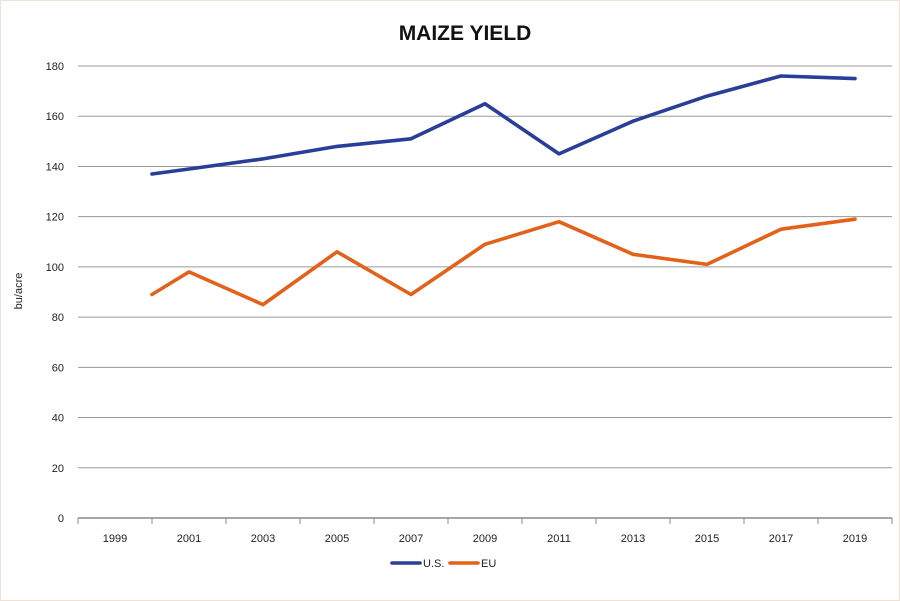  Describe the element at coordinates (55, 293) in the screenshot. I see `y-tick-labels: 0 20 40 60 80 100 120 140 160 180` at that location.